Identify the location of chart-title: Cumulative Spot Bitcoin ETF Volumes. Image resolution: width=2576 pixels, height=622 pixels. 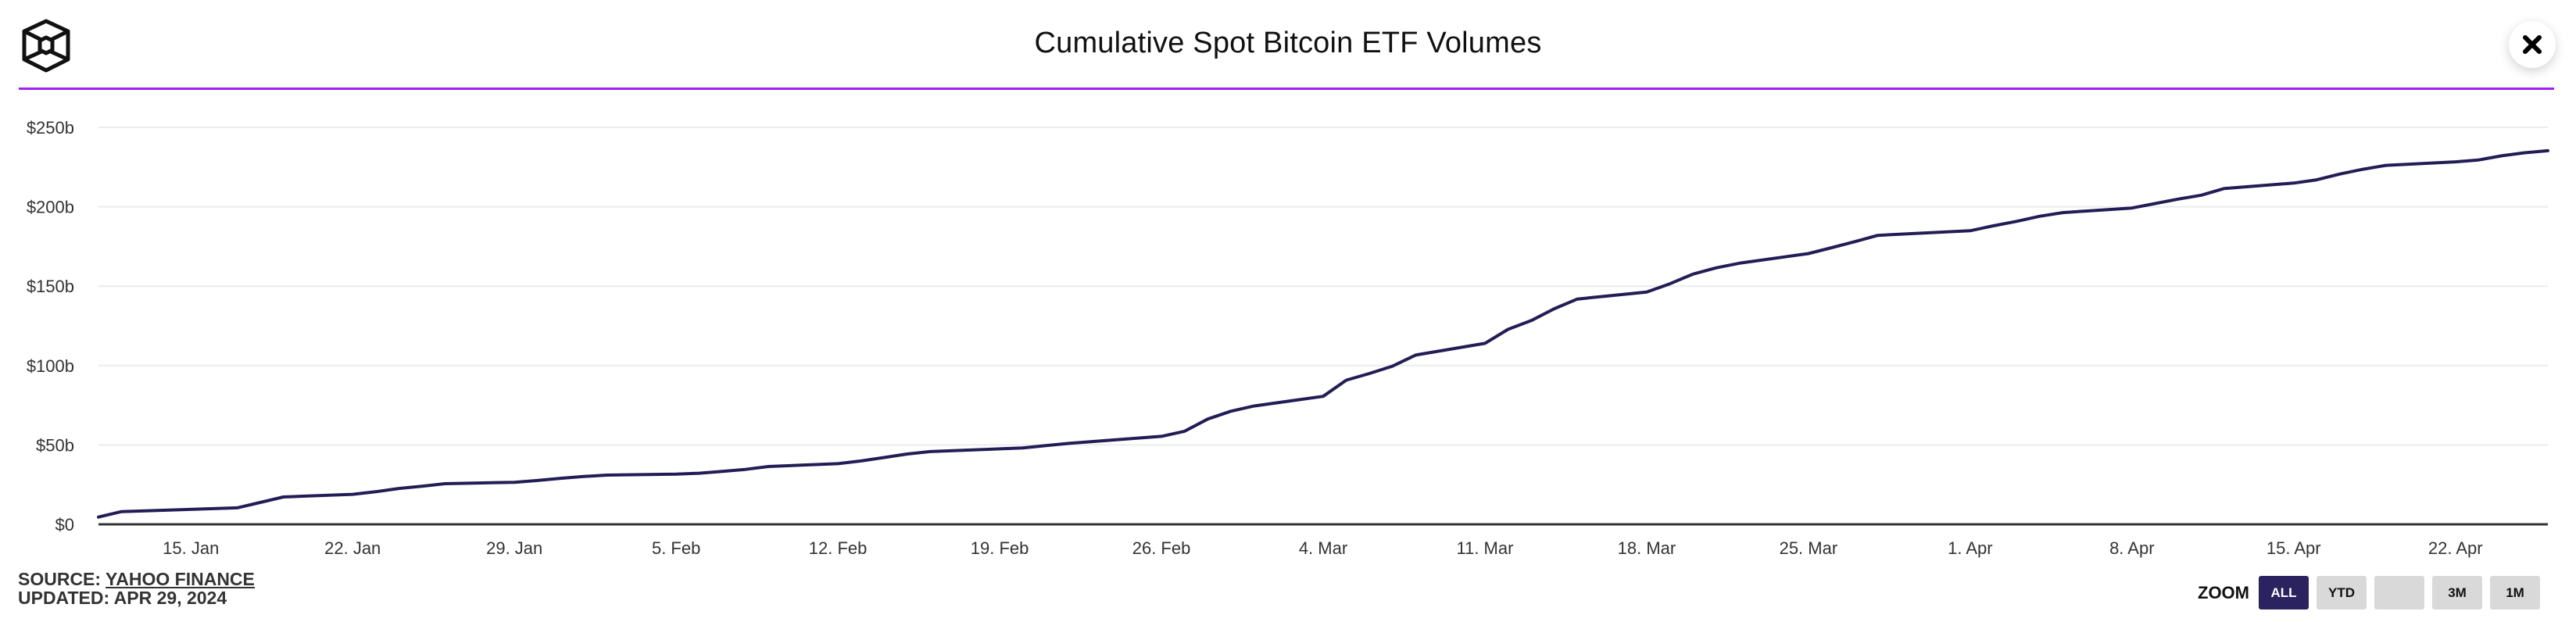
(1288, 43).